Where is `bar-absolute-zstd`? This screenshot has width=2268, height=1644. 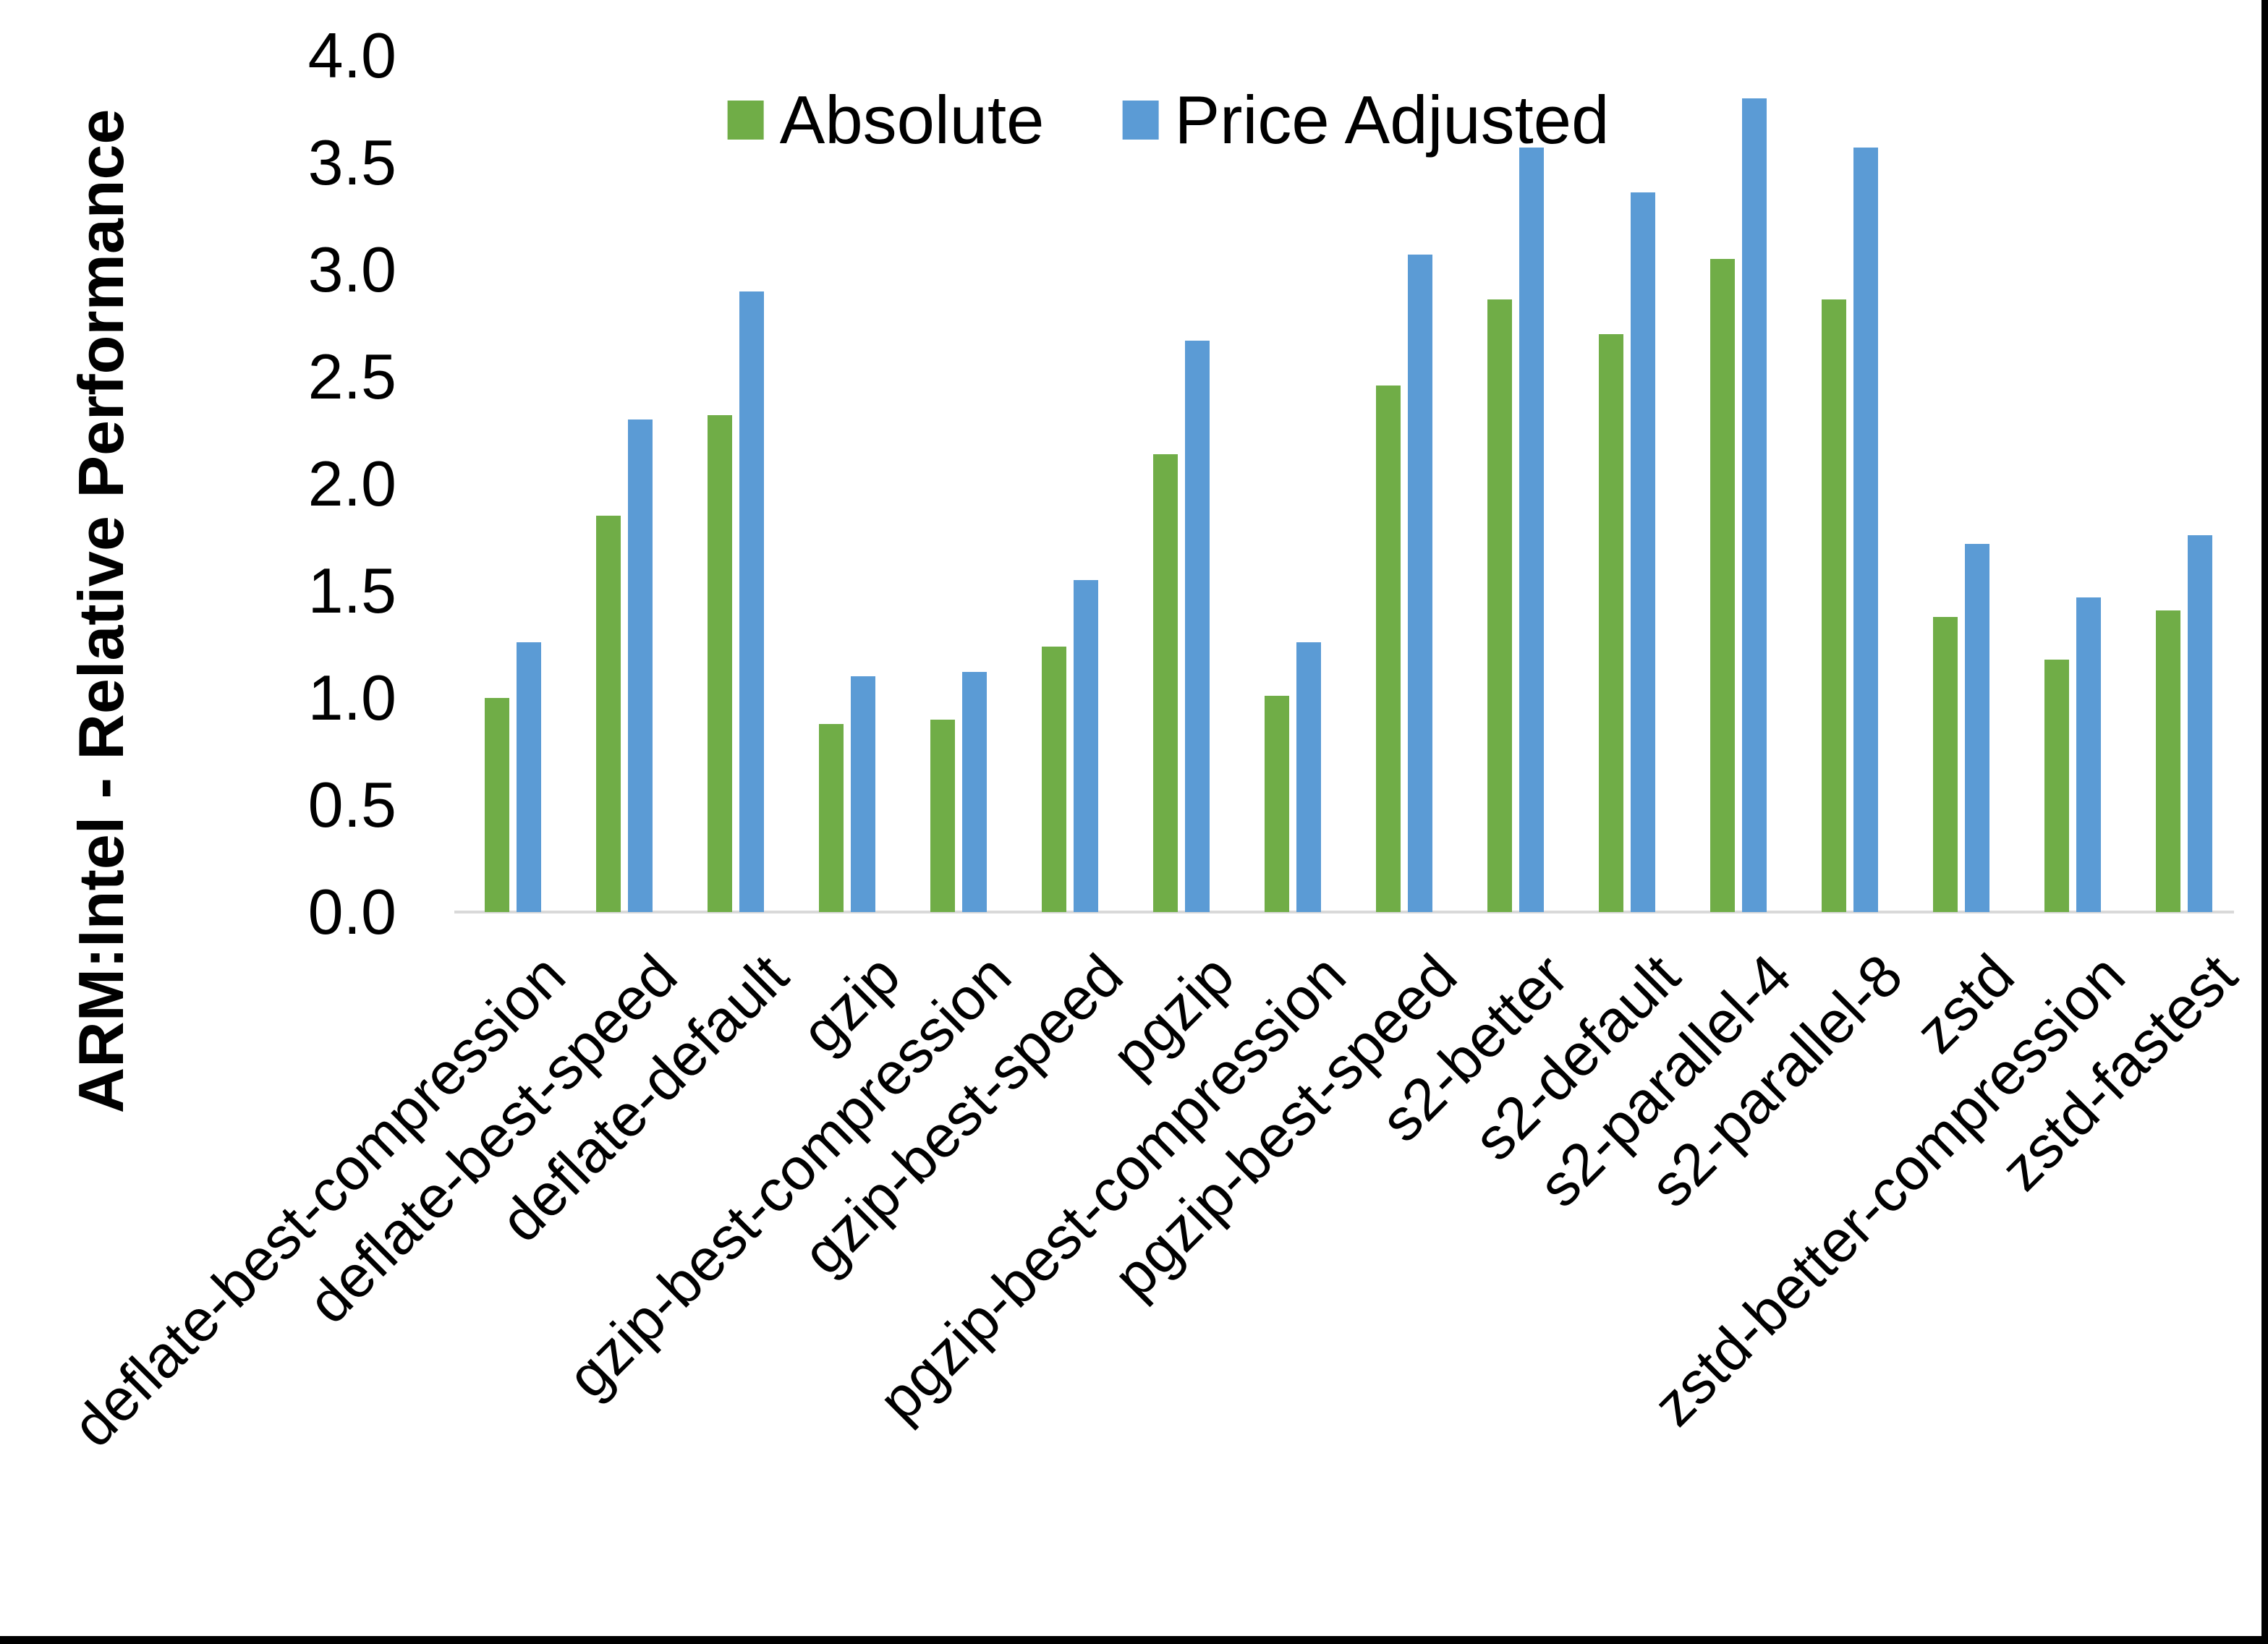
bar-absolute-zstd is located at coordinates (1945, 764).